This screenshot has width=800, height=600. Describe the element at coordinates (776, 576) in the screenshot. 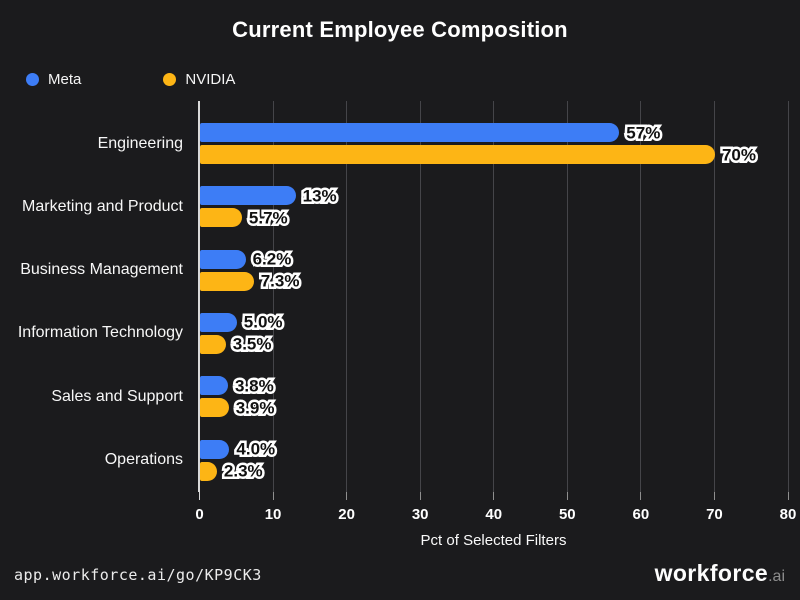

I see `brand-suffix: .ai` at that location.